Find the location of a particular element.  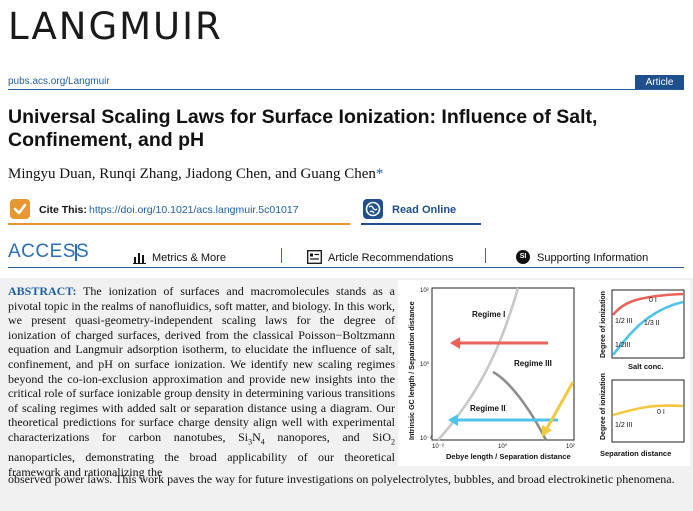

journal-title: LANGMUIR is located at coordinates (115, 26).